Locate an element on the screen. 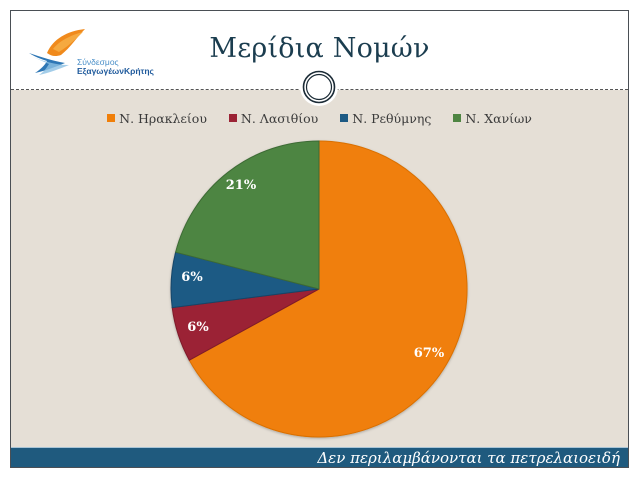  legend-item-rethymnis: Ν. Ρεθύμνης is located at coordinates (385, 118).